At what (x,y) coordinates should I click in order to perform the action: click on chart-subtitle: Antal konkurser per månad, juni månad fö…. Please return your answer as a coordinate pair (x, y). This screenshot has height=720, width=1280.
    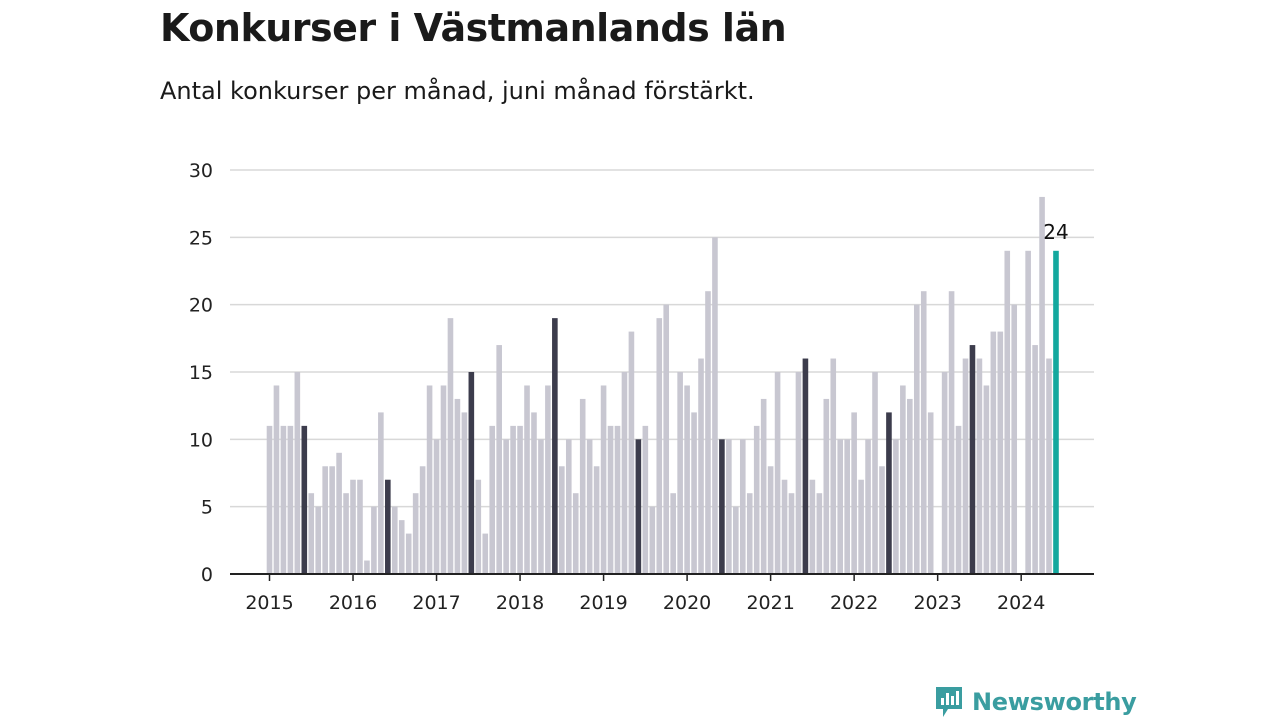
    Looking at the image, I should click on (457, 91).